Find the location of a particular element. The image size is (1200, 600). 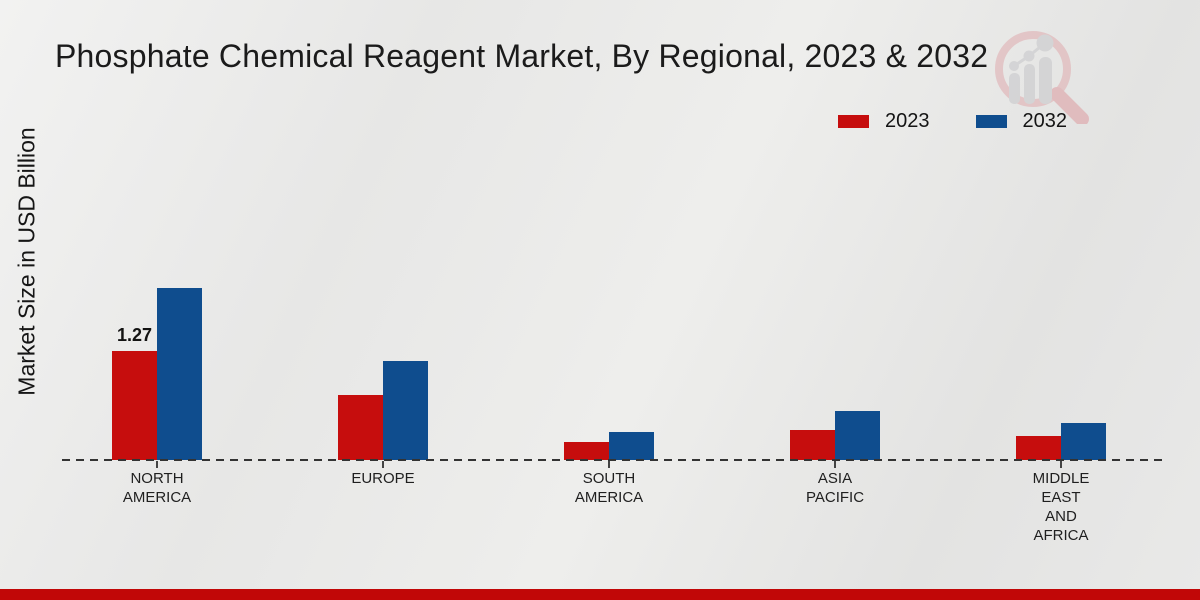

bar-2023-middle-east-and-africa is located at coordinates (1038, 448).